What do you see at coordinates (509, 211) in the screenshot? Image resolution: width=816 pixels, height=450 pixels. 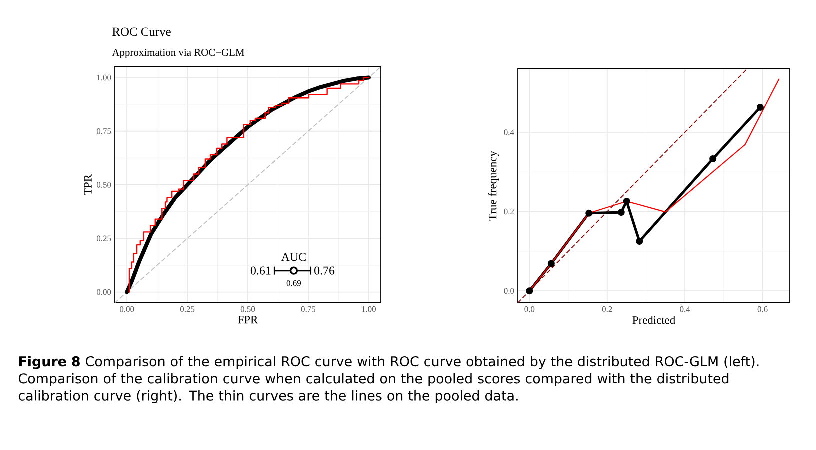 I see `y-tick-label: 0.2` at bounding box center [509, 211].